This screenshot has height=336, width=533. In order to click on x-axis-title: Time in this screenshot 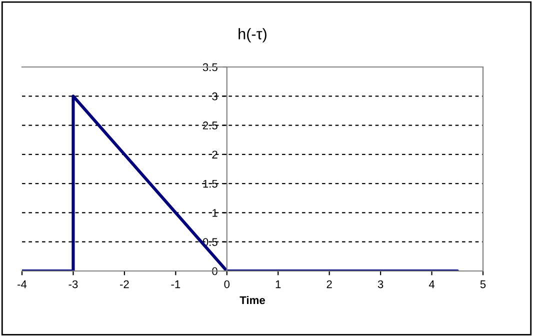, I will do `click(252, 300)`.